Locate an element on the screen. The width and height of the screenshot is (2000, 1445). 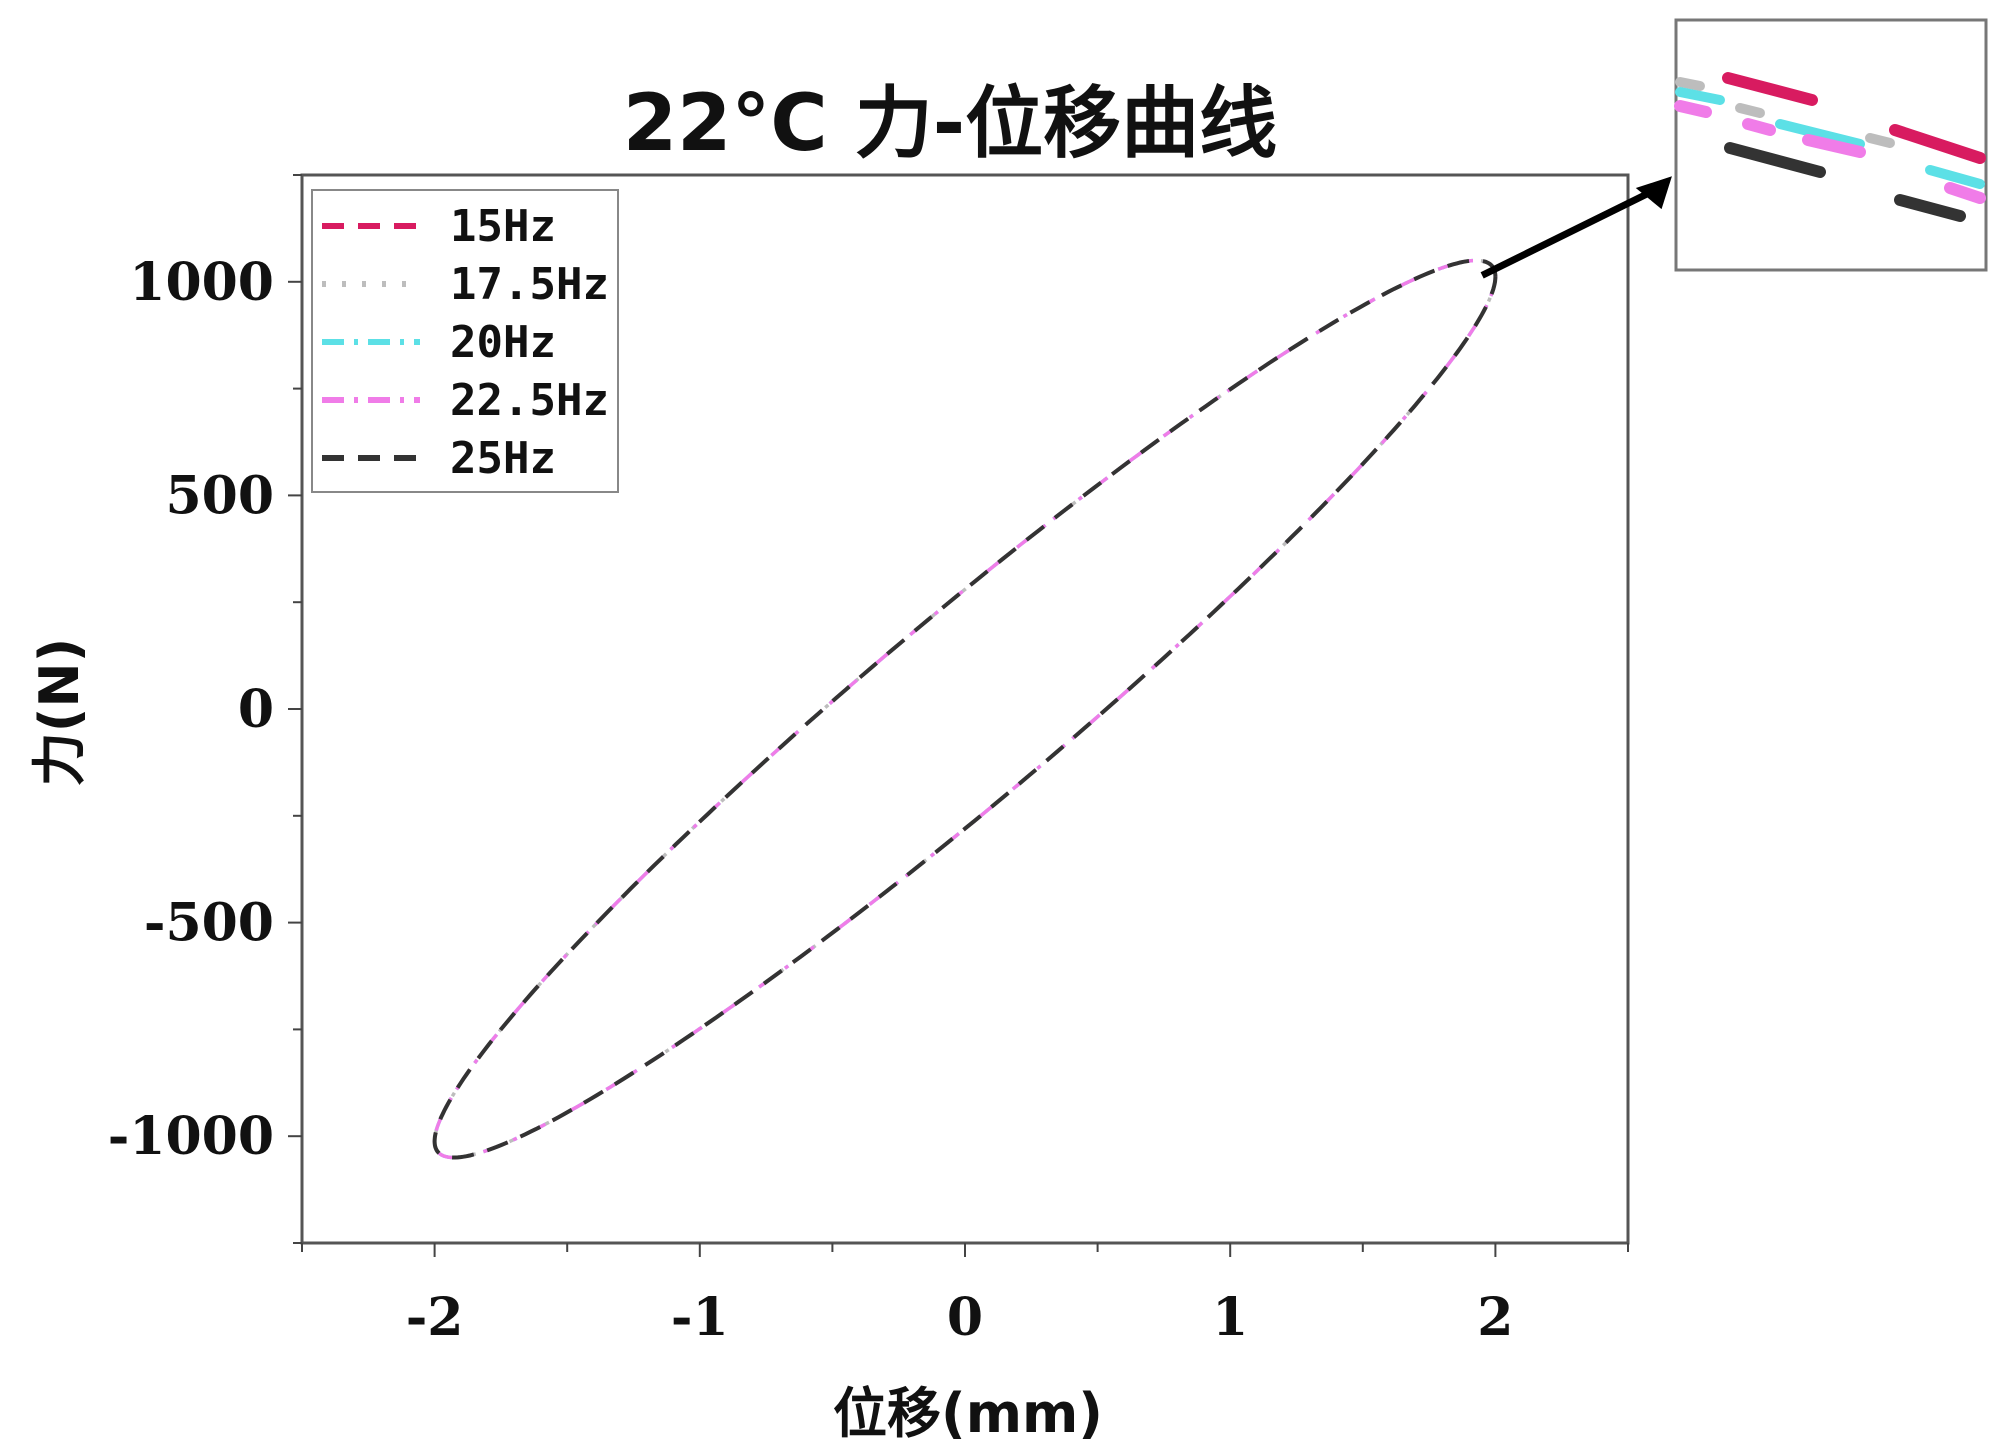
chart-title: 22°C 力-位移曲线 is located at coordinates (950, 124).